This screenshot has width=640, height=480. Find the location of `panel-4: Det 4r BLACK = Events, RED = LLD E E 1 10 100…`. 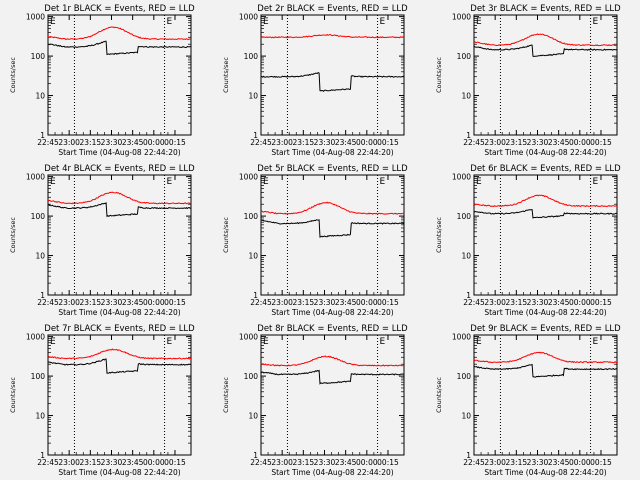

panel-4: Det 4r BLACK = Events, RED = LLD E E 1 10 100… is located at coordinates (102, 240).